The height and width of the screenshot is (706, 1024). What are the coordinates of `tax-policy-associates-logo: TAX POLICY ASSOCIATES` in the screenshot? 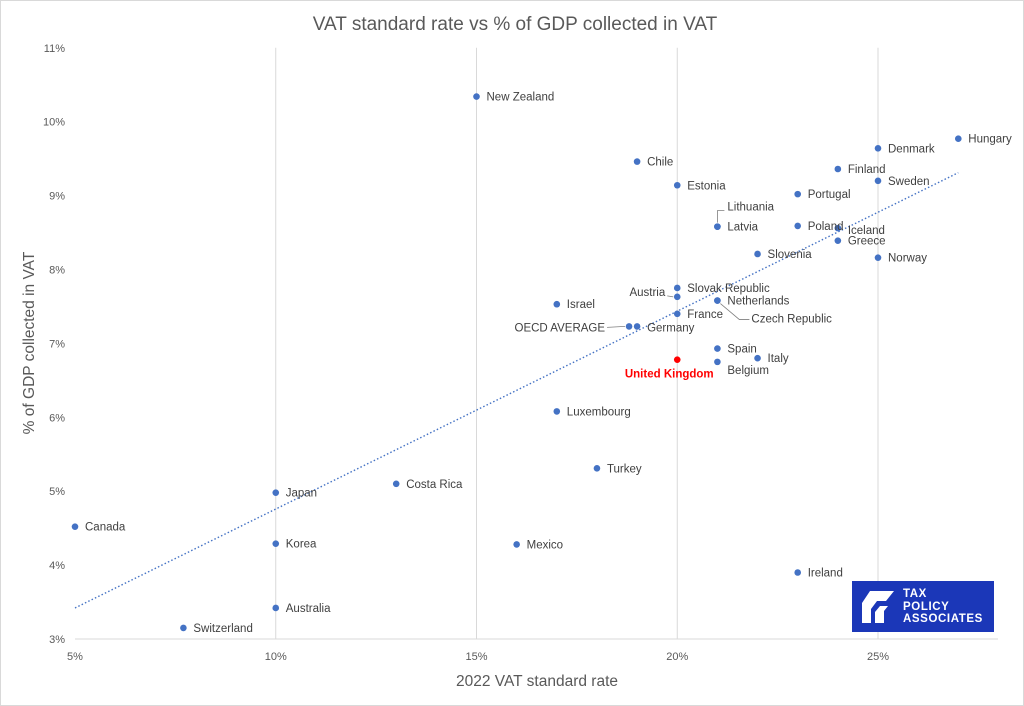 It's located at (923, 606).